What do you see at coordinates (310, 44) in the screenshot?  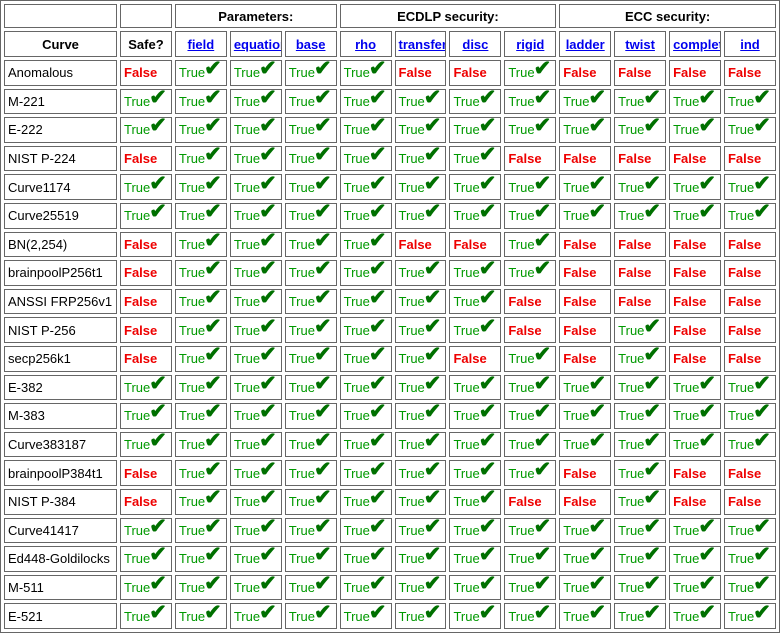 I see `column-link-base: base` at bounding box center [310, 44].